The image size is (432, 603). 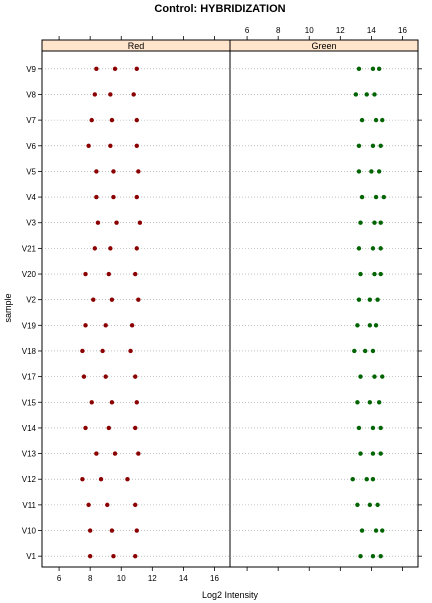 What do you see at coordinates (96, 69) in the screenshot?
I see `point-red-v9` at bounding box center [96, 69].